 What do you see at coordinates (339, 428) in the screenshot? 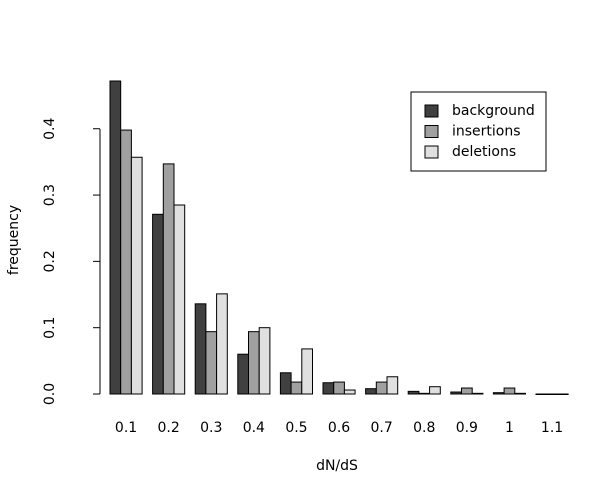
I see `x-tick-label: 0.6` at bounding box center [339, 428].